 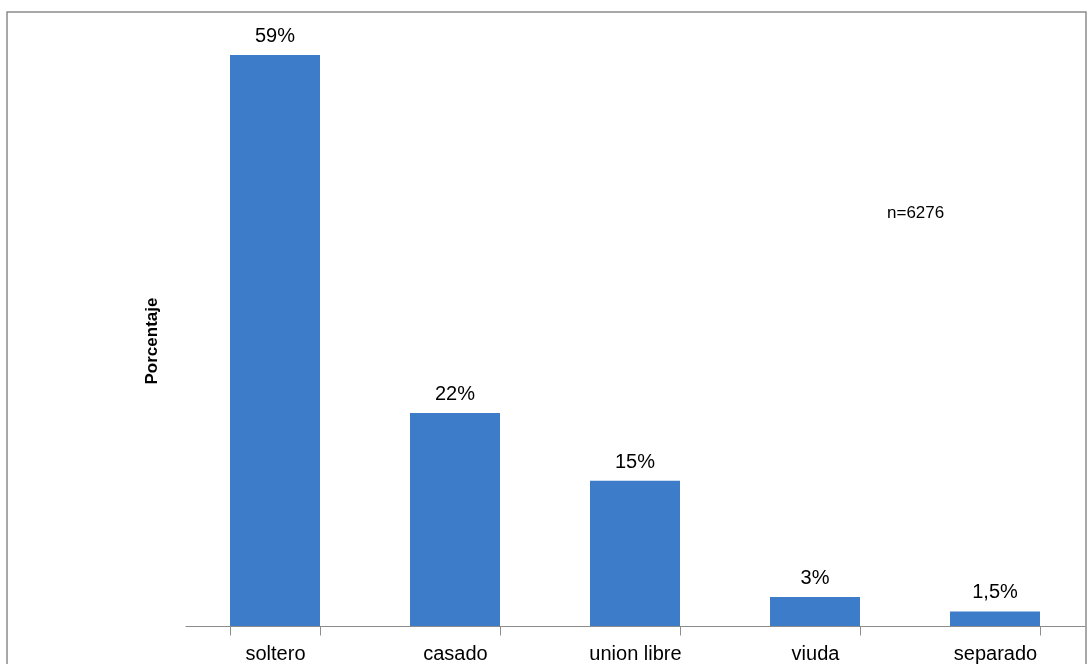 I want to click on x-tick-label: soltero, so click(x=275, y=652).